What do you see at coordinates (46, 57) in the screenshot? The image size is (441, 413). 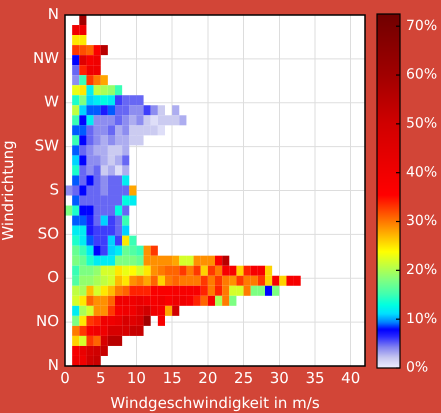 I see `text: NW` at bounding box center [46, 57].